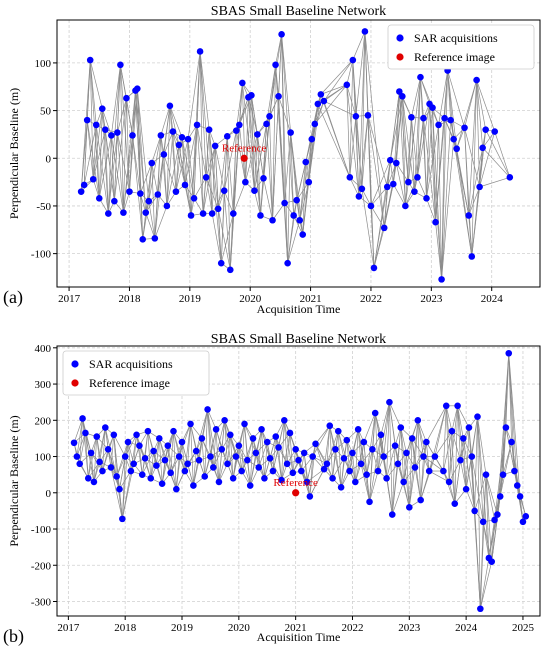  I want to click on x-tick-label: 2019, so click(182, 628).